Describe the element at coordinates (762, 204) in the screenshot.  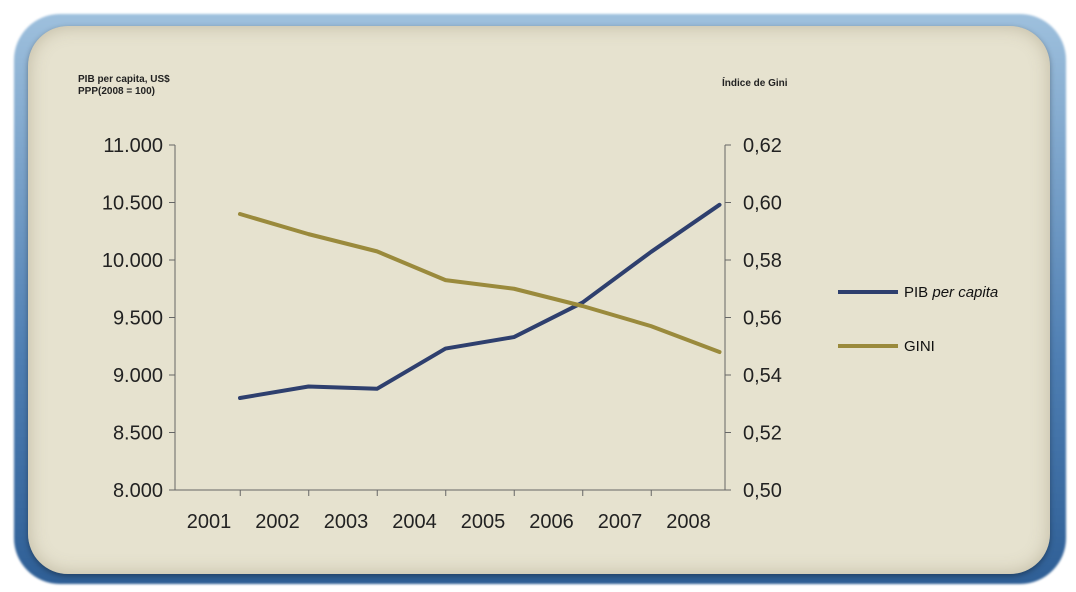
I see `right-tick-label: 0,60` at that location.